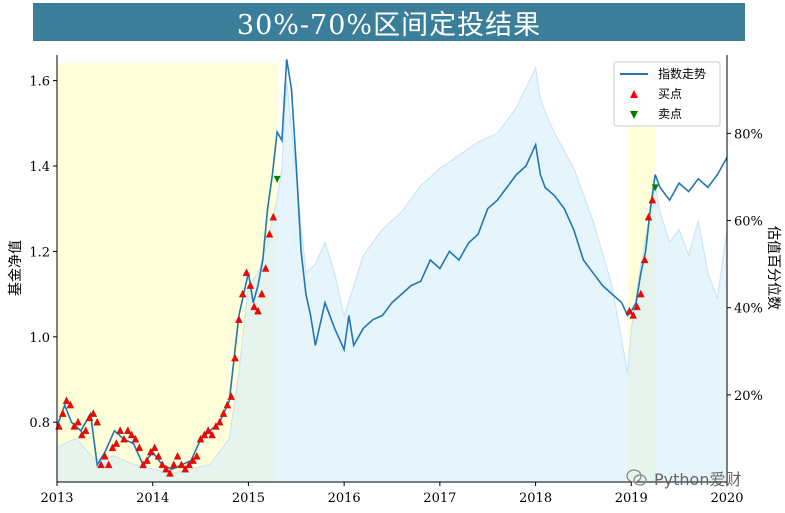 The image size is (785, 513). I want to click on legend-buy-swatch, so click(634, 94).